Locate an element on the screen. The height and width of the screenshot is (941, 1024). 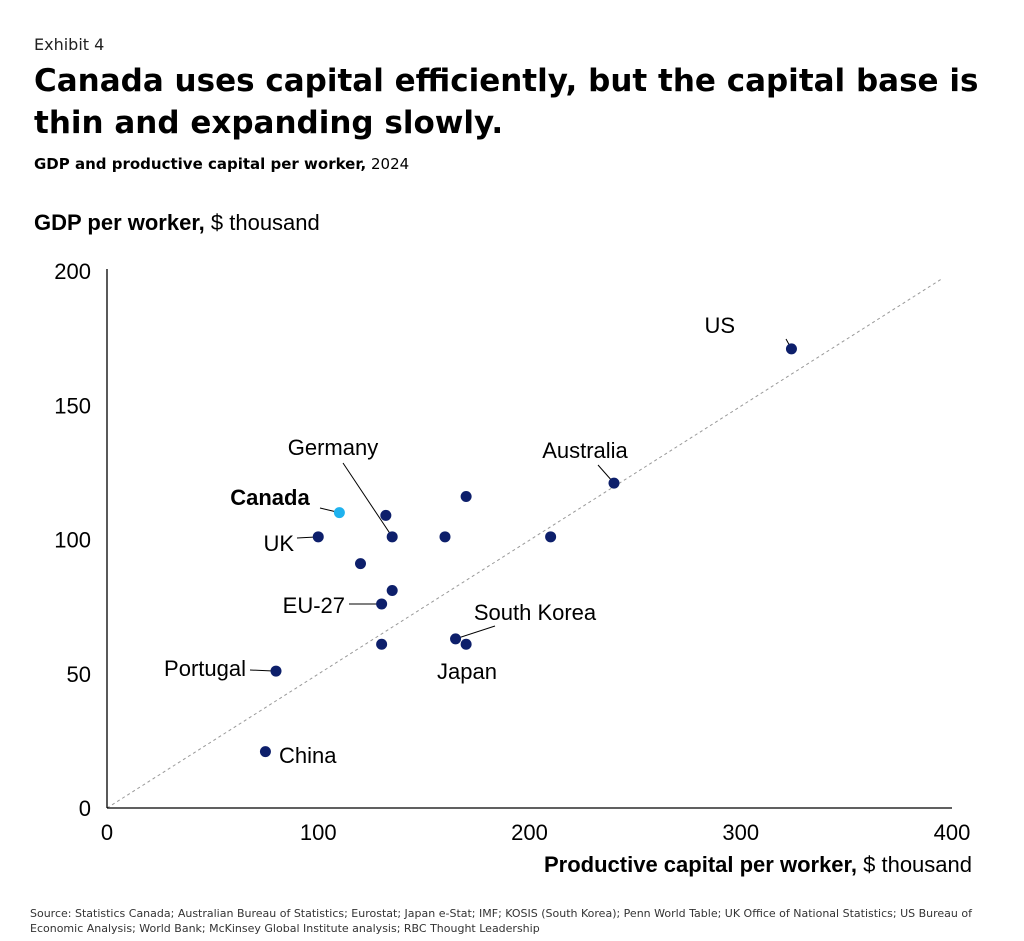
data-label: Germany is located at coordinates (333, 447).